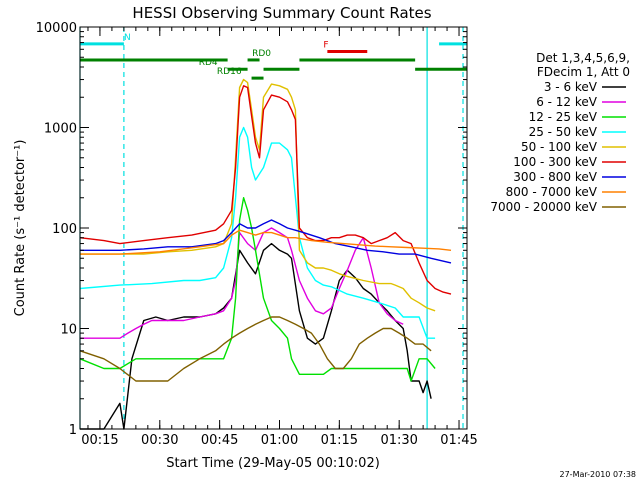 The height and width of the screenshot is (480, 640). What do you see at coordinates (563, 132) in the screenshot?
I see `legend-label: 25 - 50 keV` at bounding box center [563, 132].